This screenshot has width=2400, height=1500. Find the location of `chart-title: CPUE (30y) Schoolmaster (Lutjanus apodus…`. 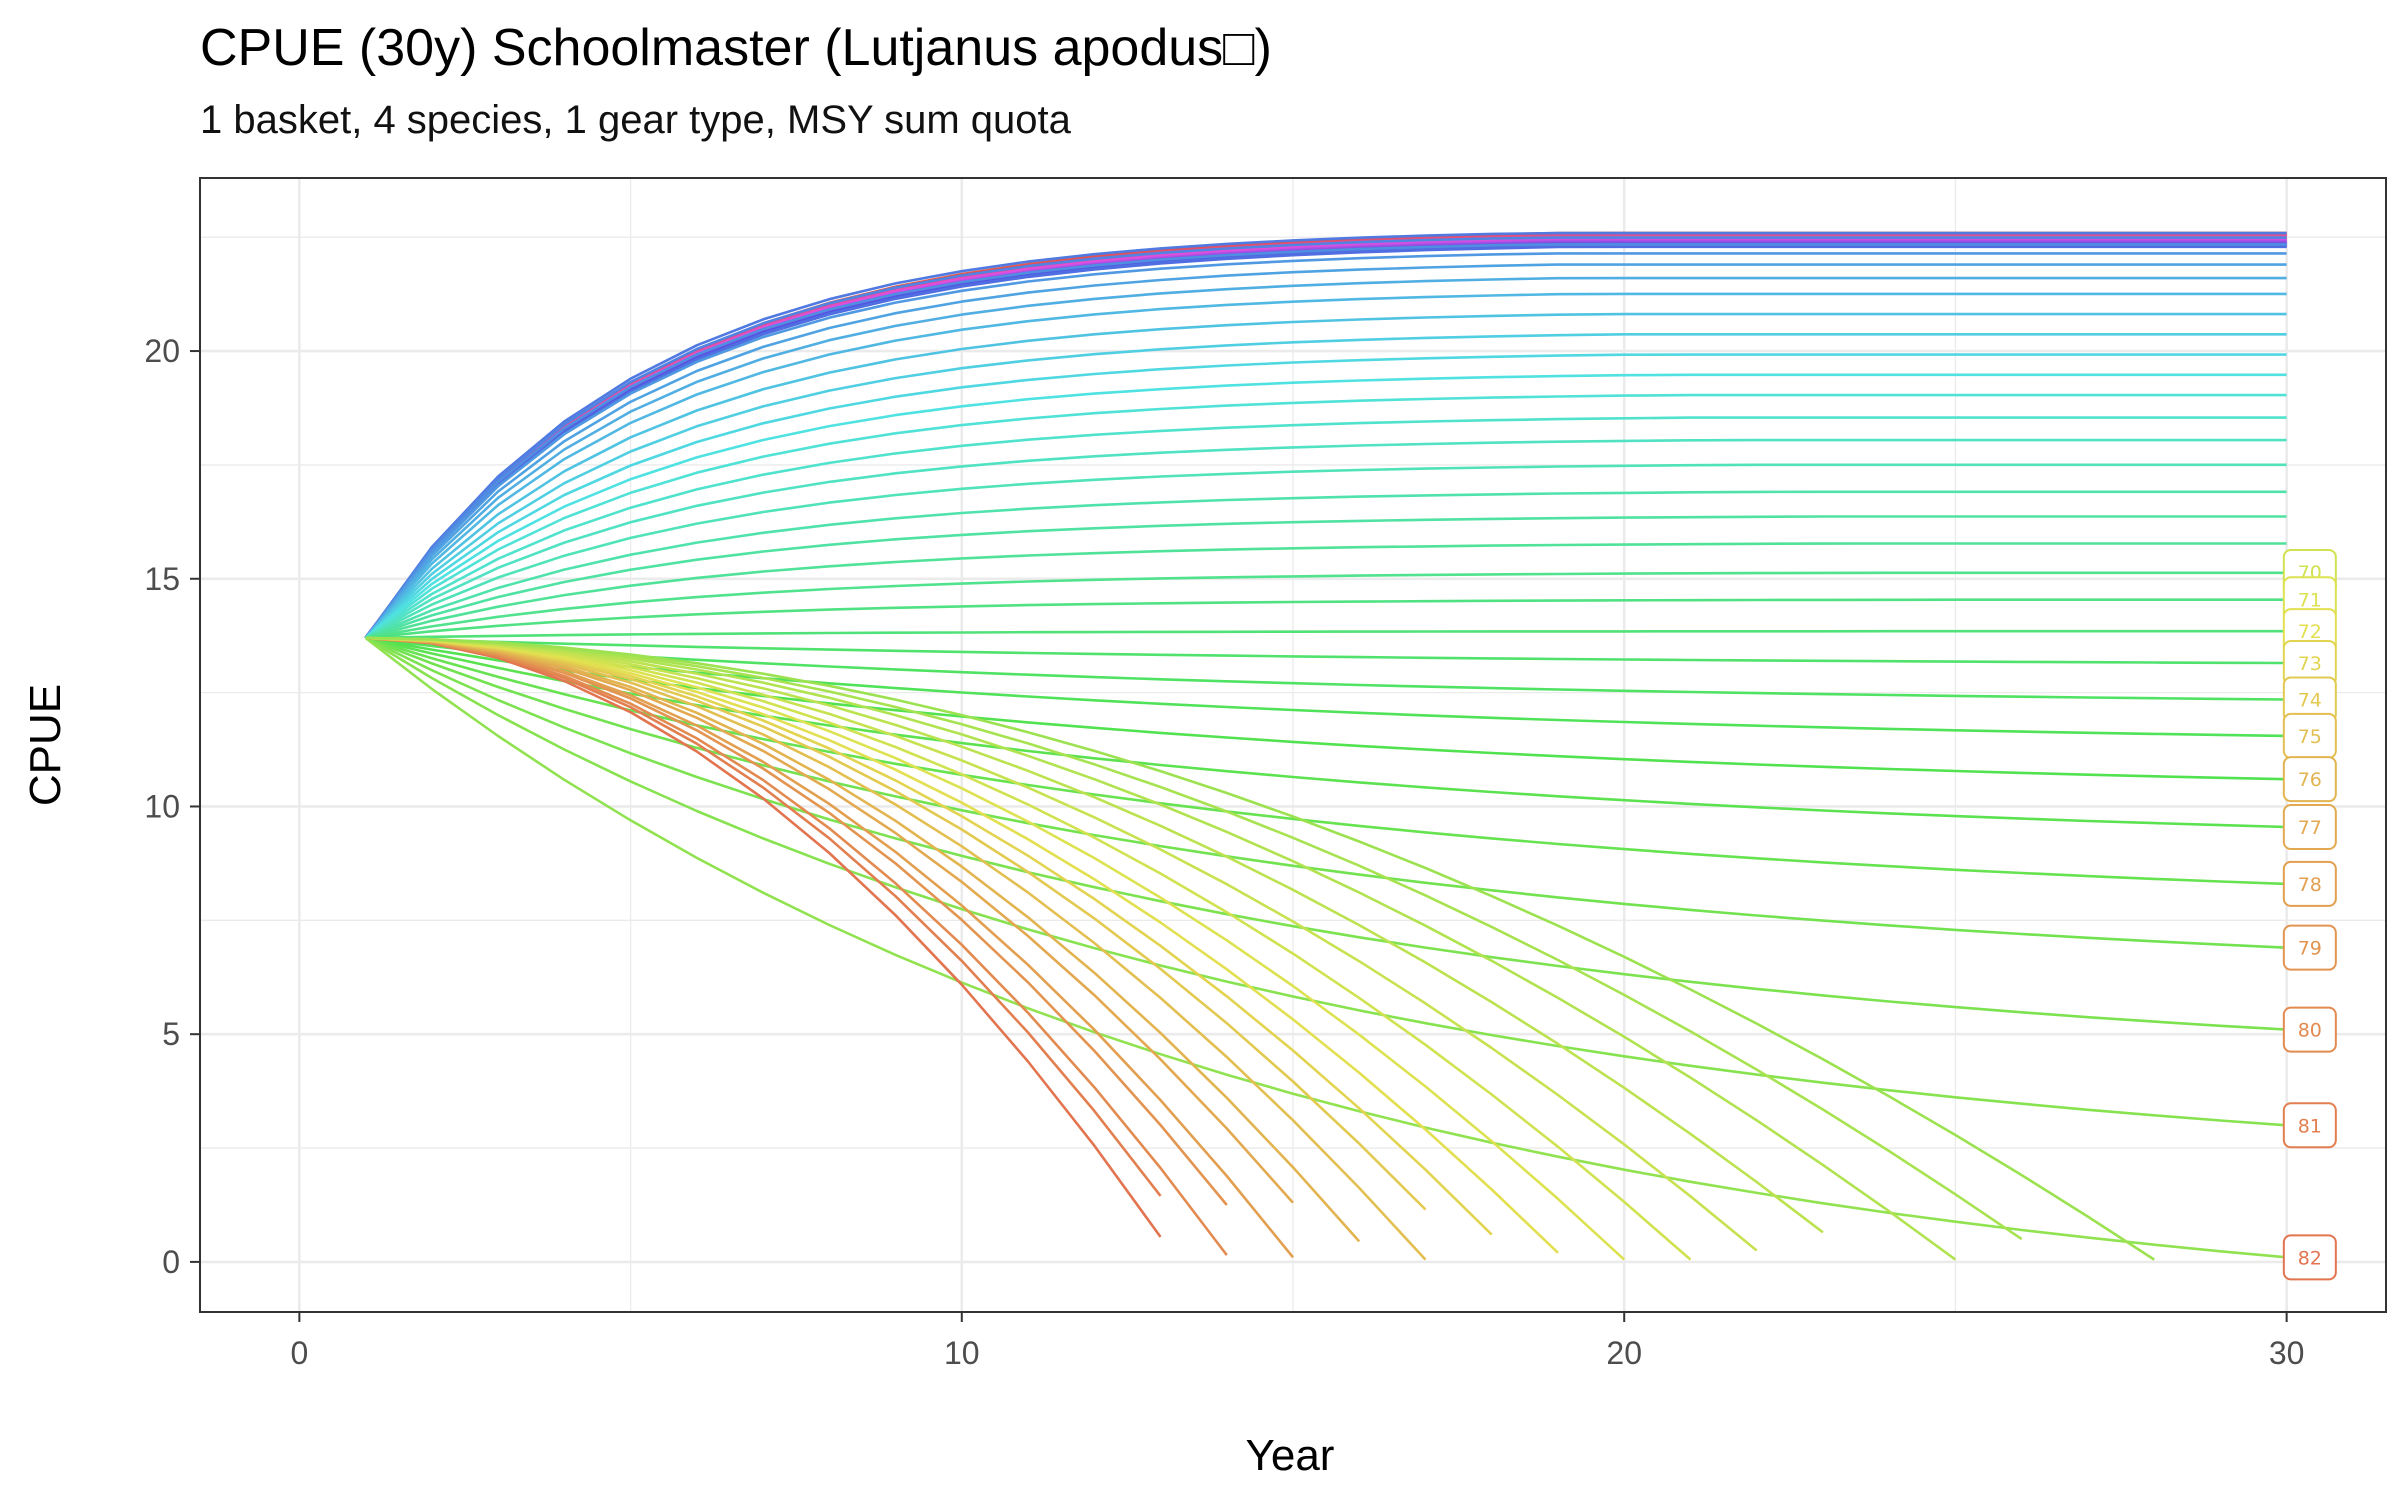

chart-title: CPUE (30y) Schoolmaster (Lutjanus apodus… is located at coordinates (736, 48).